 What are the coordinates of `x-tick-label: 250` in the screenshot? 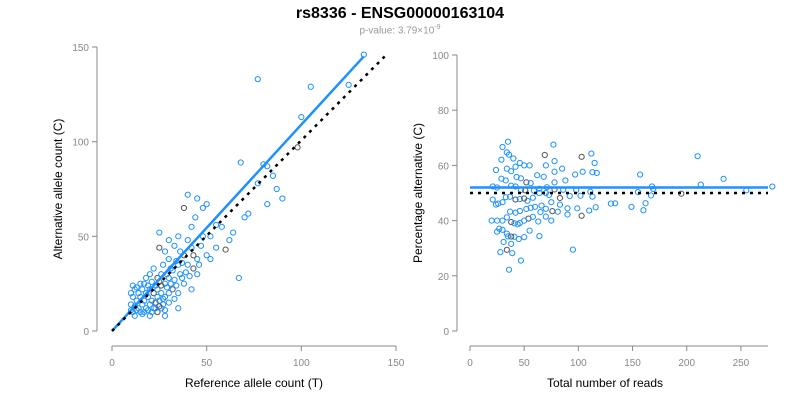 It's located at (741, 363).